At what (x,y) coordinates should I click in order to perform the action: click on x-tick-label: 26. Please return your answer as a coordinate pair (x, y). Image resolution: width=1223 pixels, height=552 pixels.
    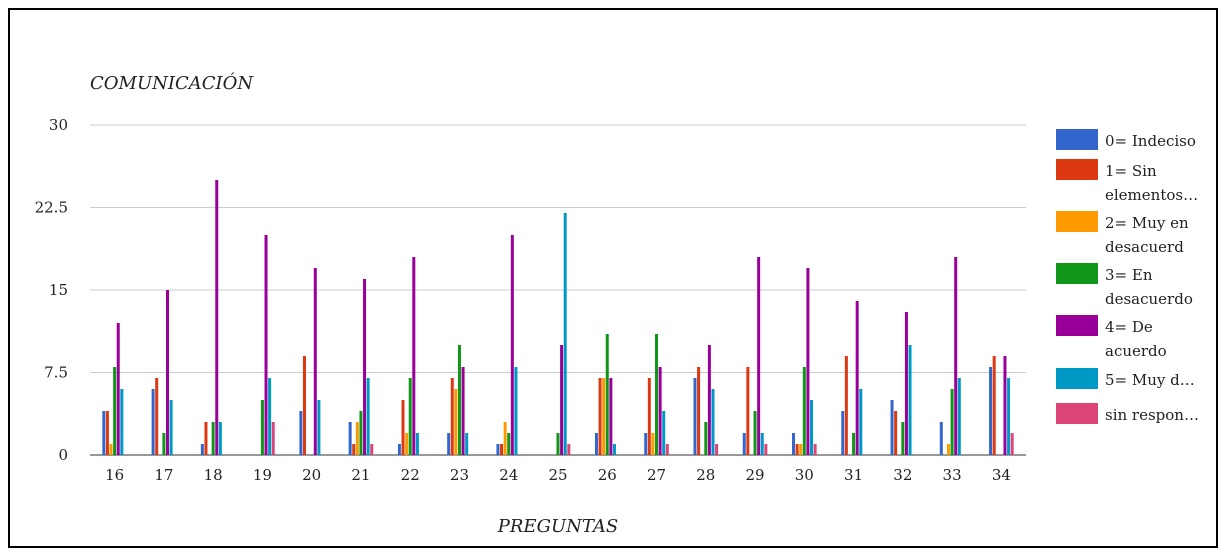
    Looking at the image, I should click on (607, 475).